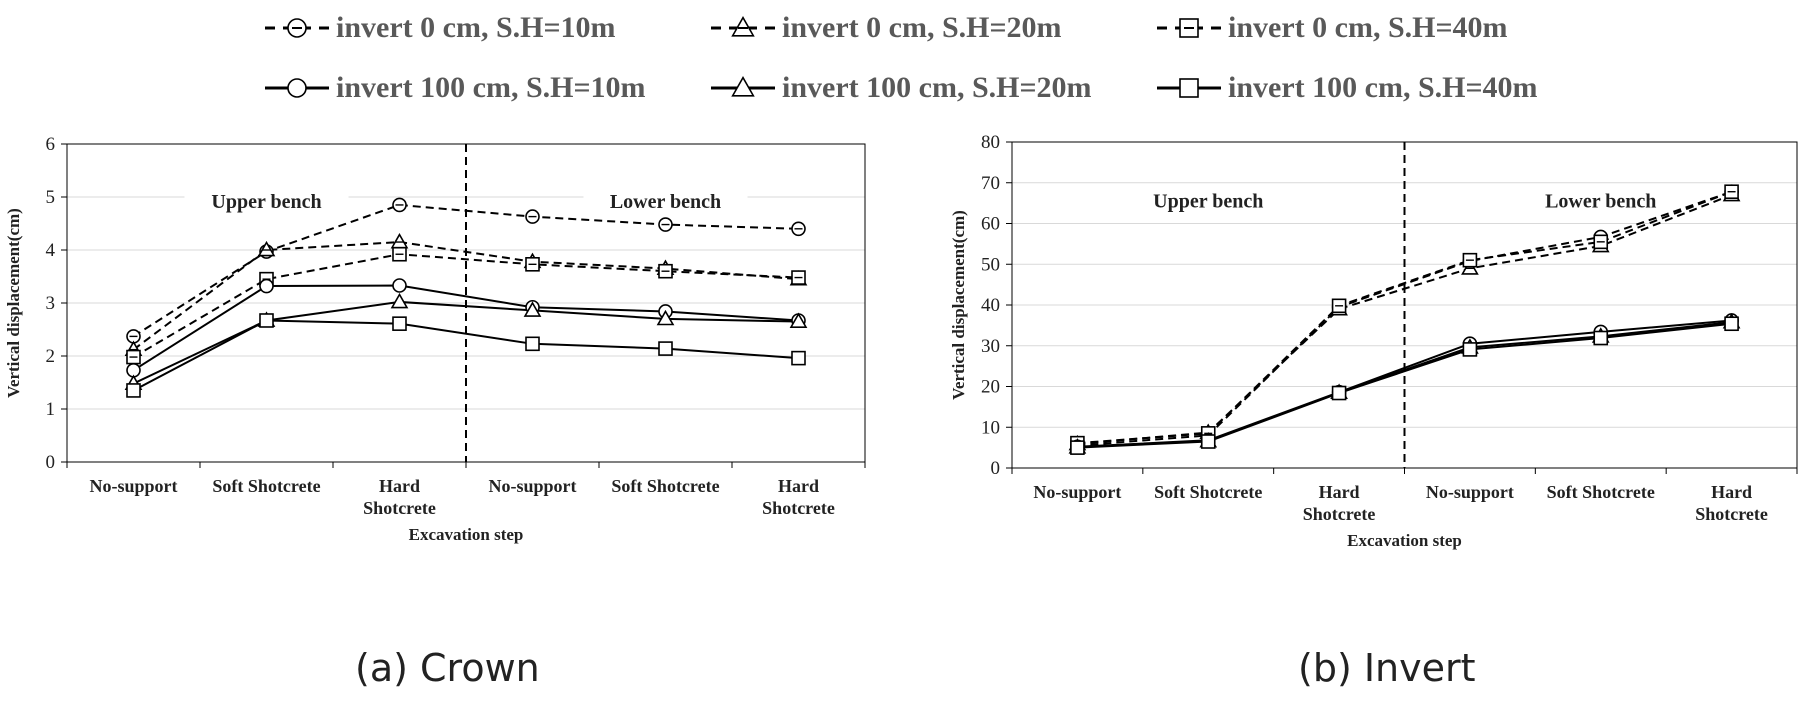 This screenshot has height=709, width=1817. Describe the element at coordinates (990, 305) in the screenshot. I see `invert-ytick-label: 40` at that location.